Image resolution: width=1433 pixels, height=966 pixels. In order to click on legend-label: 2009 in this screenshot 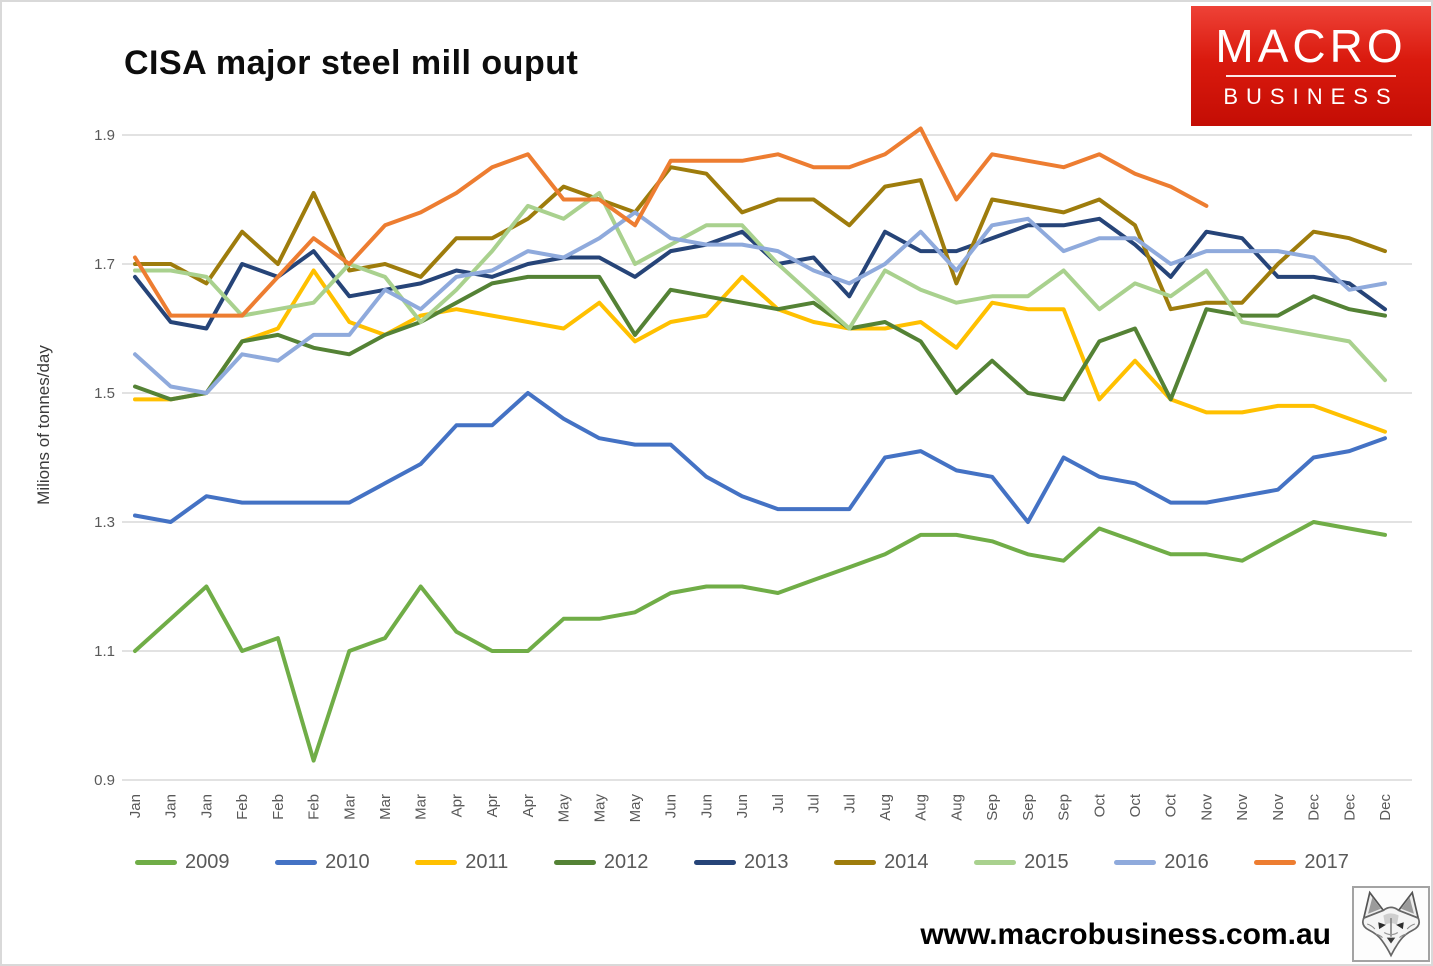, I will do `click(207, 861)`.